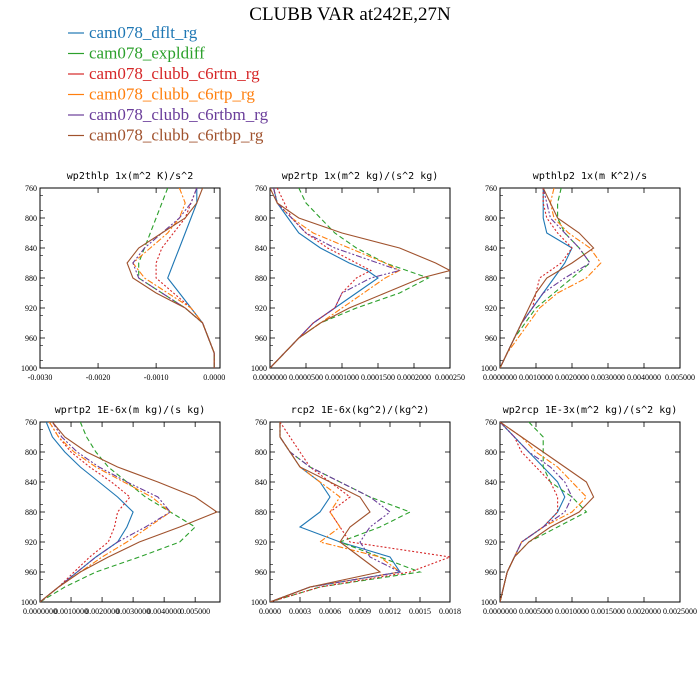 The image size is (700, 700). I want to click on x-tick-label: 0.0003, so click(300, 611).